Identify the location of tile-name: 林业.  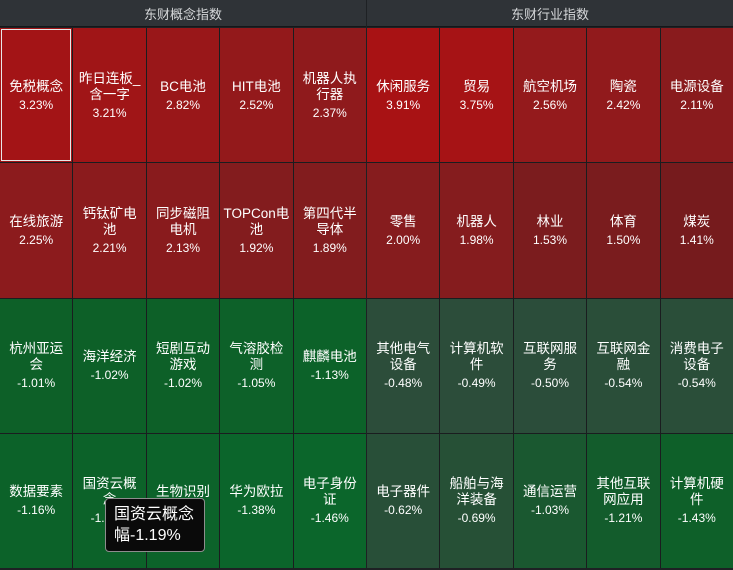
(550, 221).